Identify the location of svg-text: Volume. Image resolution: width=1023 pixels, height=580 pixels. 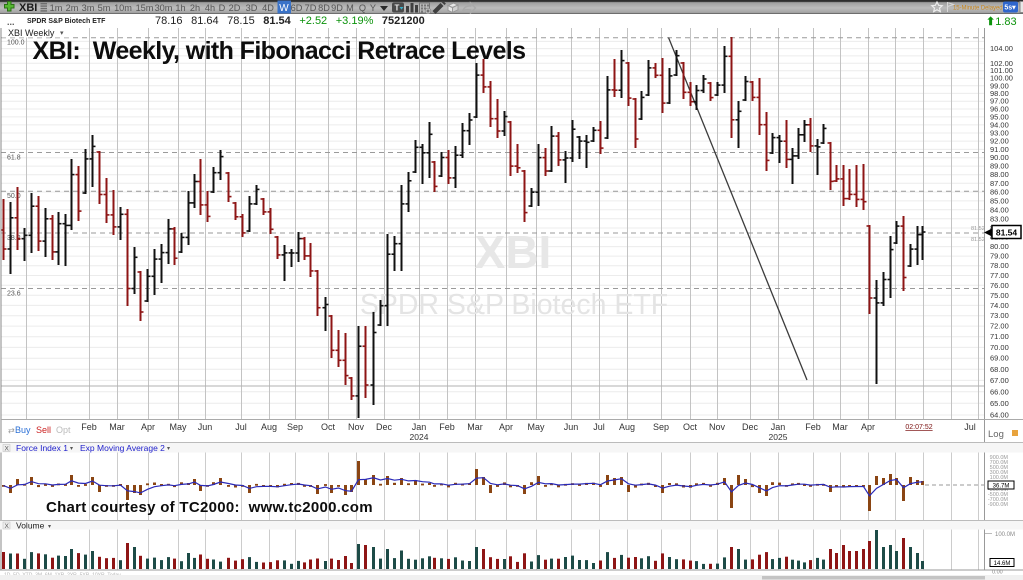
(30, 526).